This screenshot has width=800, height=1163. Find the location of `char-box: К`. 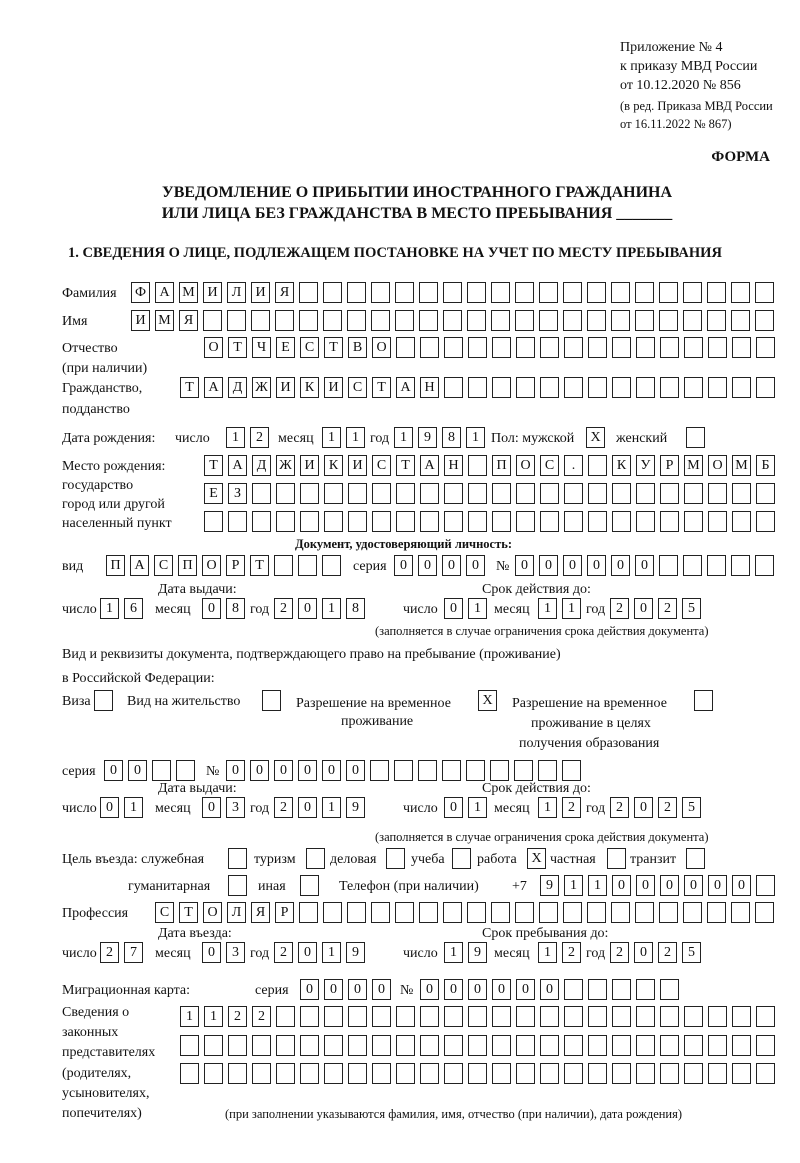

char-box: К is located at coordinates (621, 465).